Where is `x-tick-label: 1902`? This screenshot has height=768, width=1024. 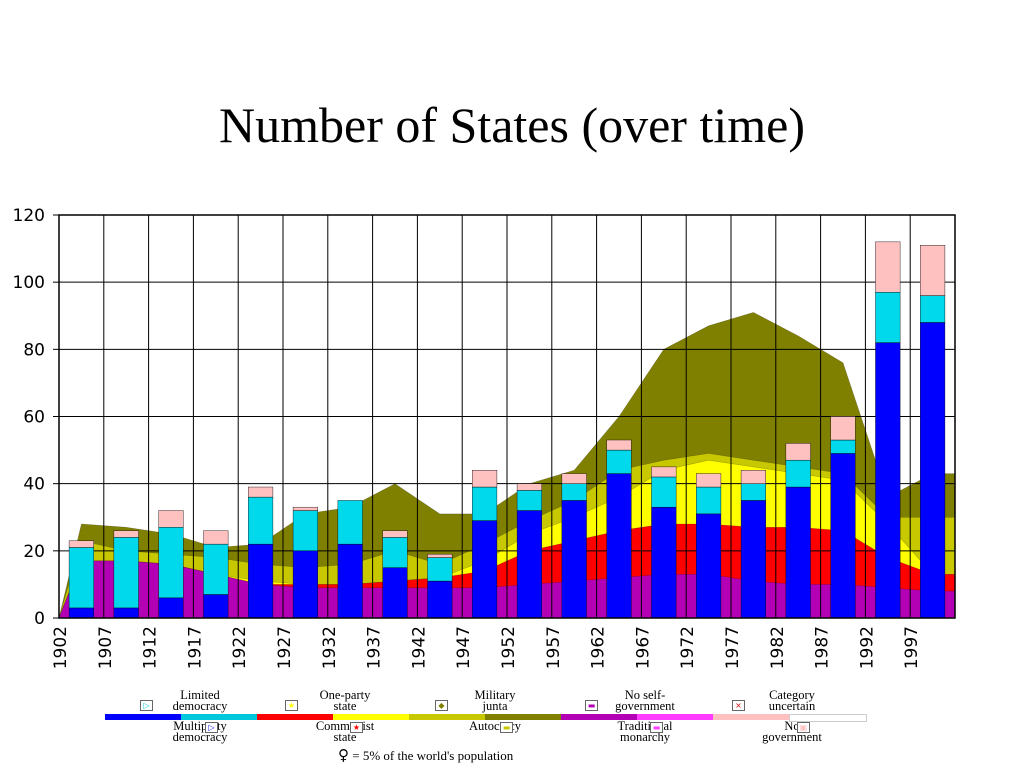
x-tick-label: 1902 is located at coordinates (61, 647).